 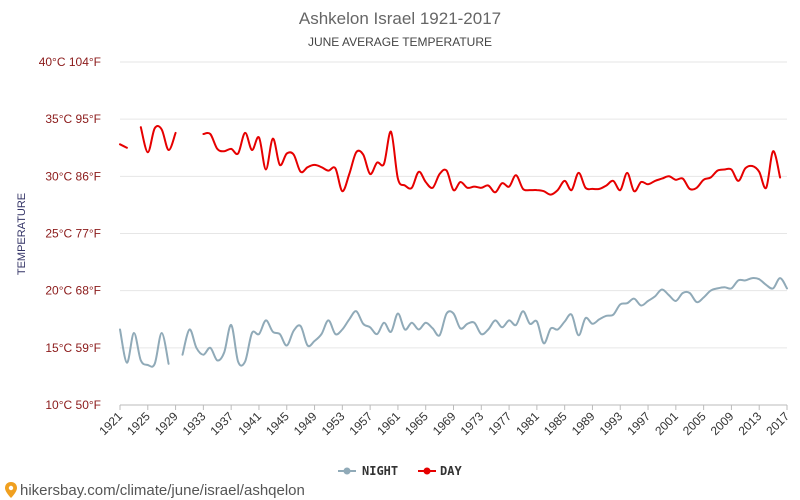 I want to click on y-tick-label: 25°C 77°F, so click(x=73, y=234).